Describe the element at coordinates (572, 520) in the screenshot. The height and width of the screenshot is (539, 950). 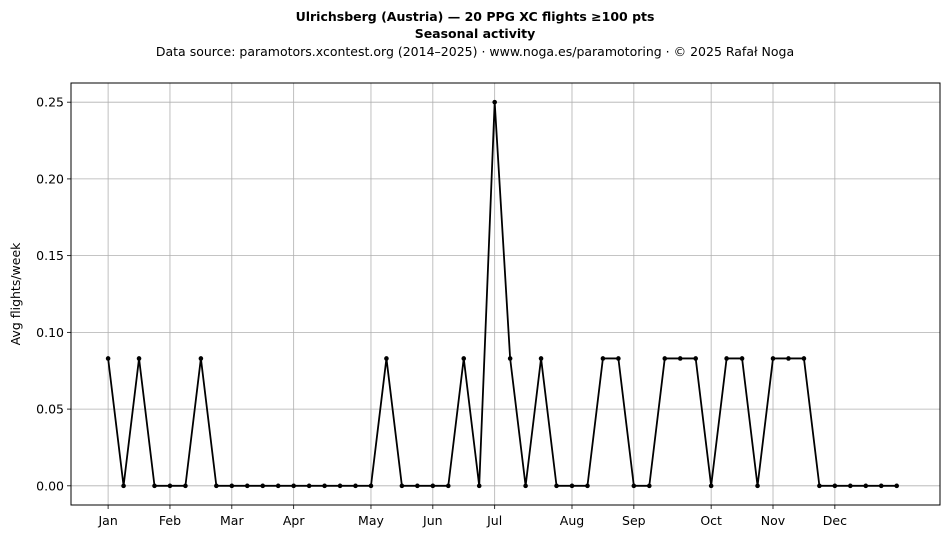
I see `x-tick-label: Aug` at that location.